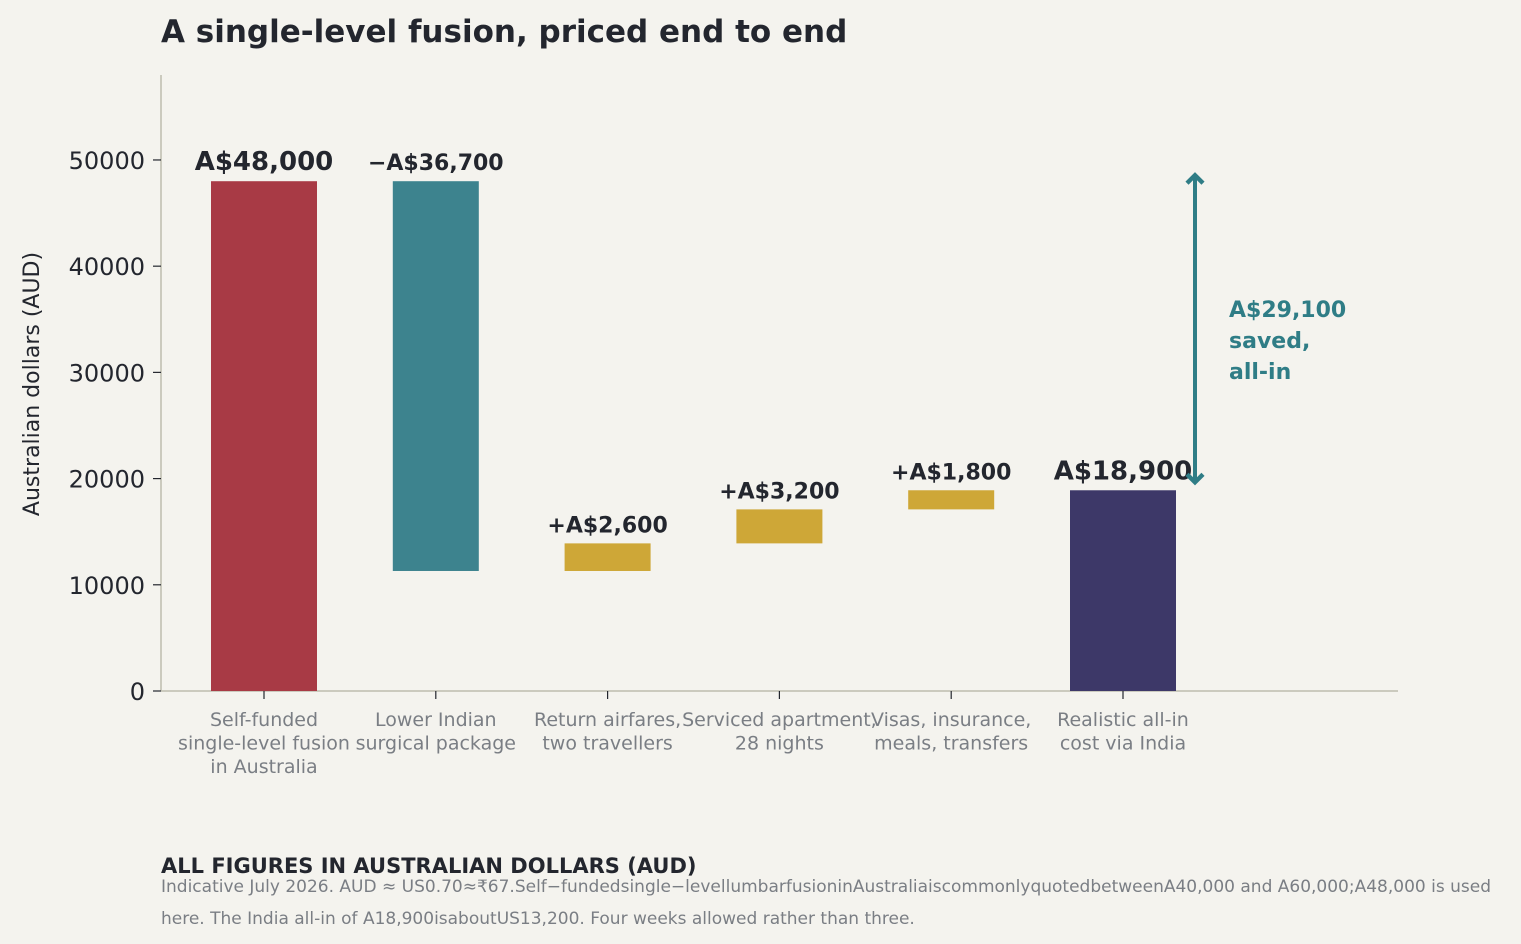 This screenshot has height=944, width=1521. I want to click on y-axis-label: Australian dollars (AUD), so click(32, 384).